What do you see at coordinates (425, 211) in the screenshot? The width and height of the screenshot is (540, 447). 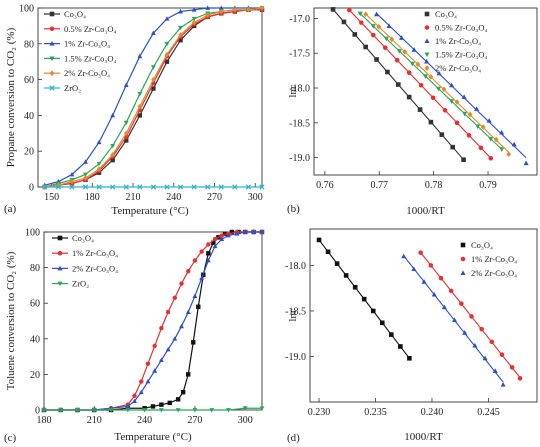 I see `x-axis-label: 1000/RT` at bounding box center [425, 211].